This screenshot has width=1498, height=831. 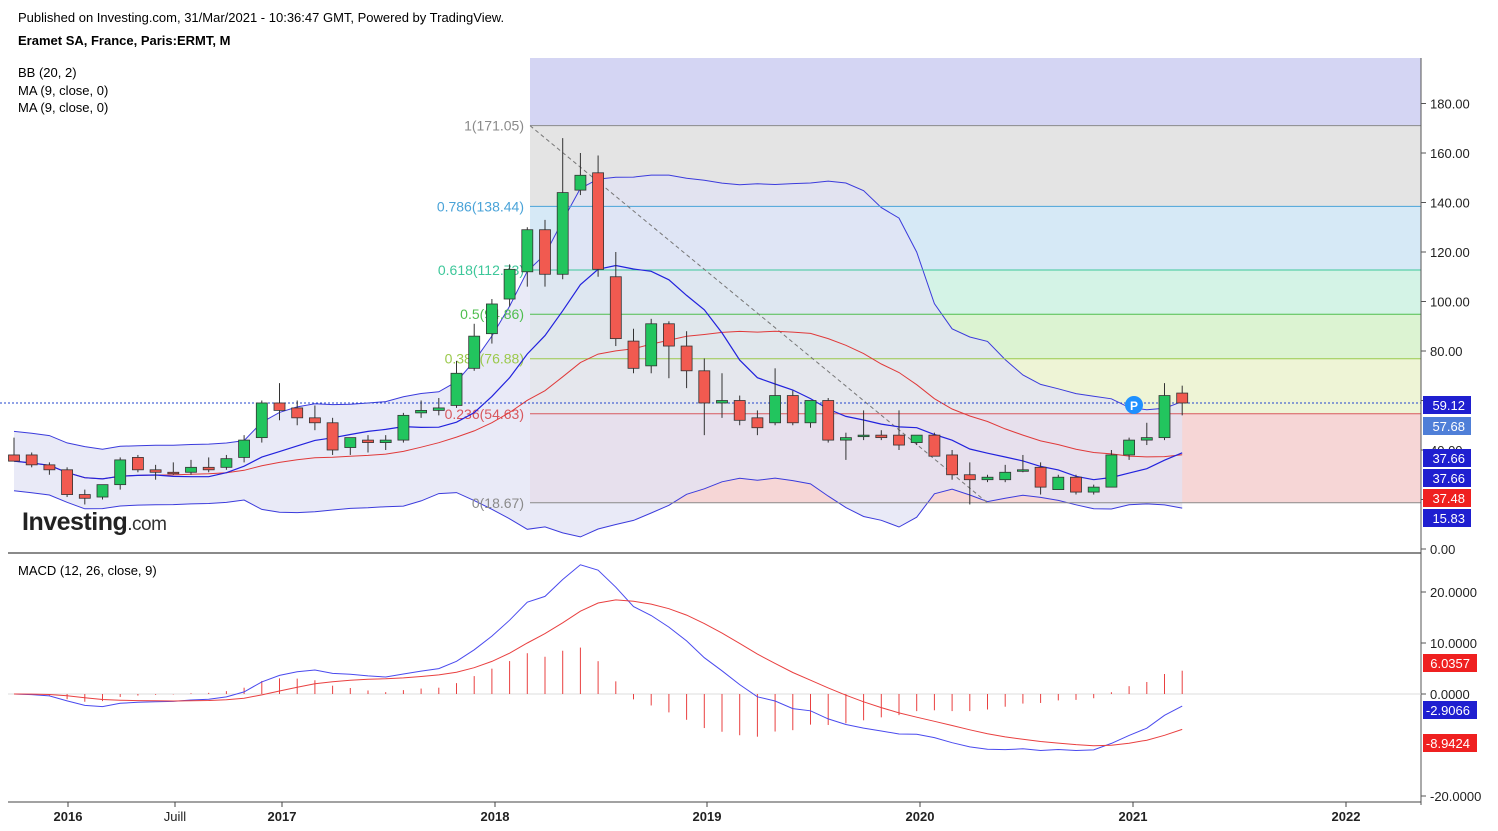 I want to click on bollinger-lower-line, so click(x=598, y=507).